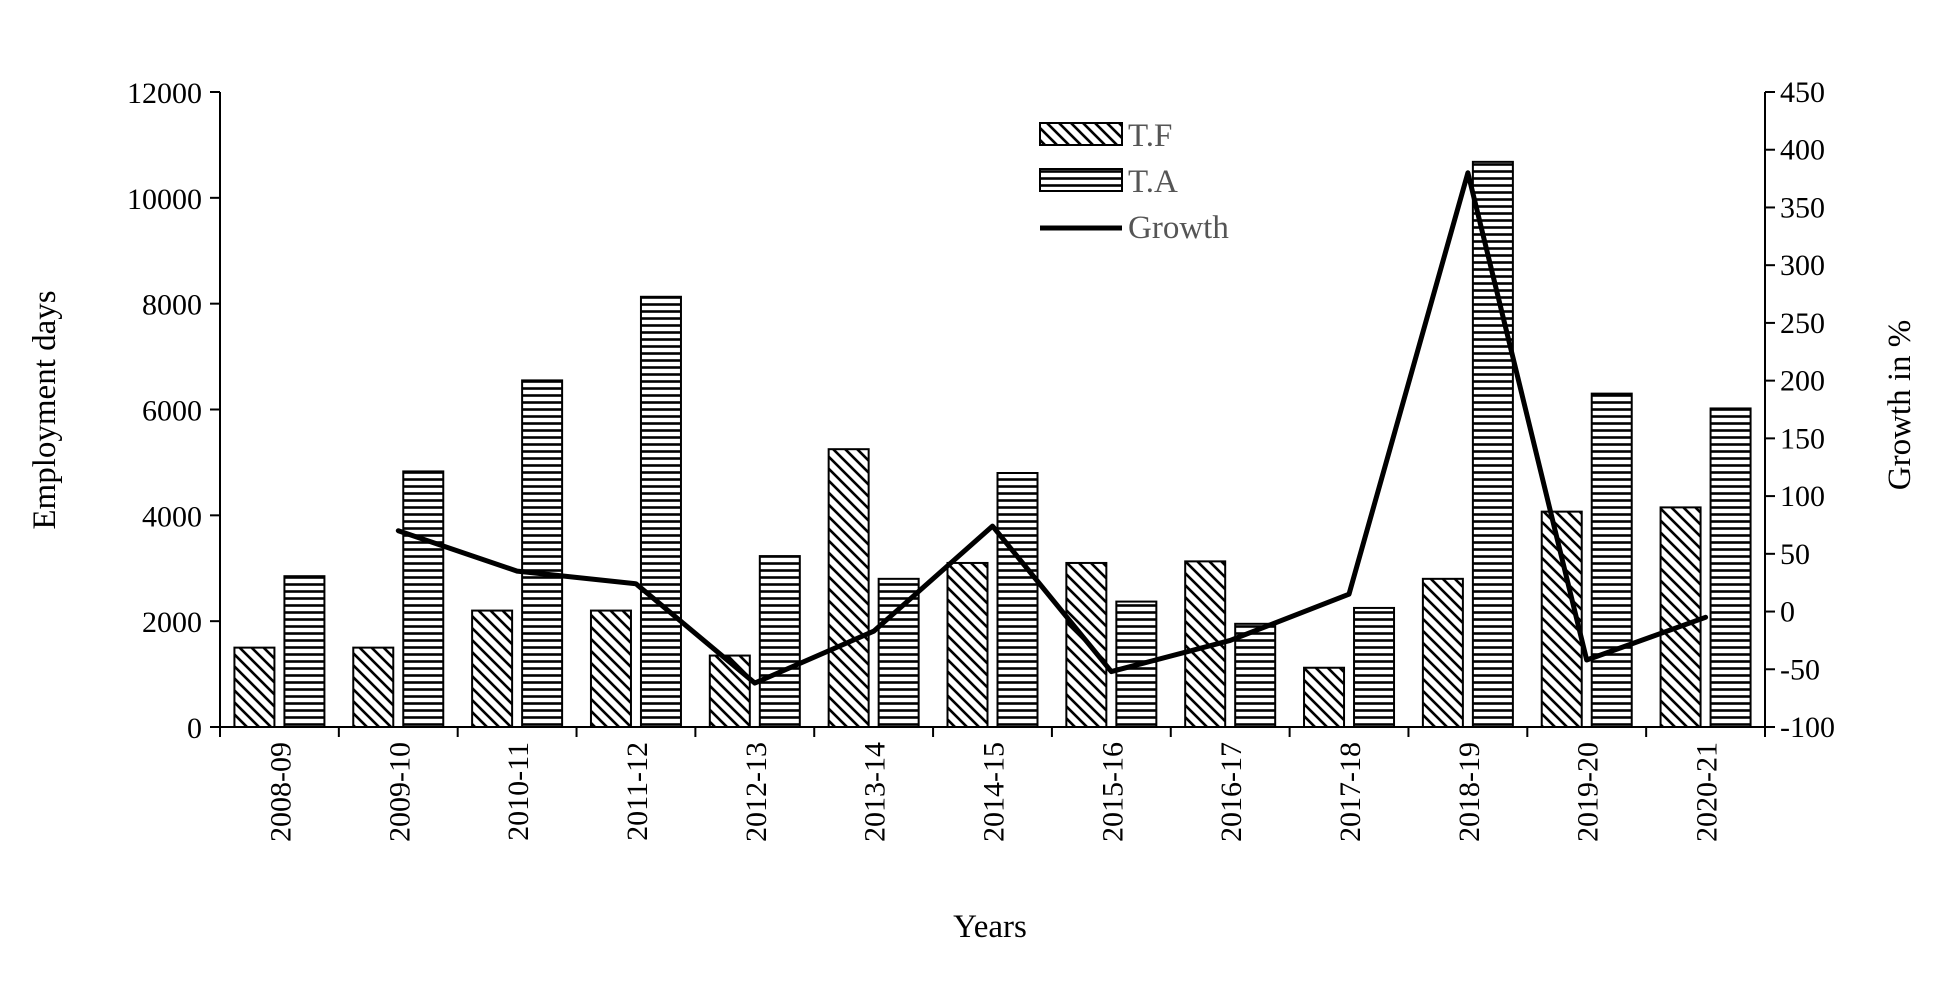  What do you see at coordinates (172, 411) in the screenshot?
I see `y-tick-label: 6000` at bounding box center [172, 411].